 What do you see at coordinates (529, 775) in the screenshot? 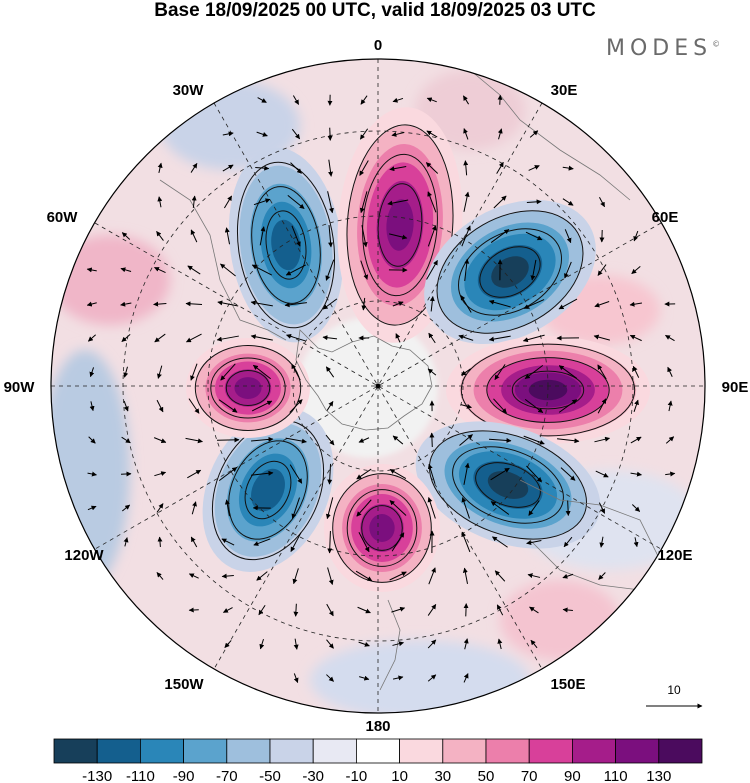
I see `colorbar-tick-label: 70` at bounding box center [529, 775].